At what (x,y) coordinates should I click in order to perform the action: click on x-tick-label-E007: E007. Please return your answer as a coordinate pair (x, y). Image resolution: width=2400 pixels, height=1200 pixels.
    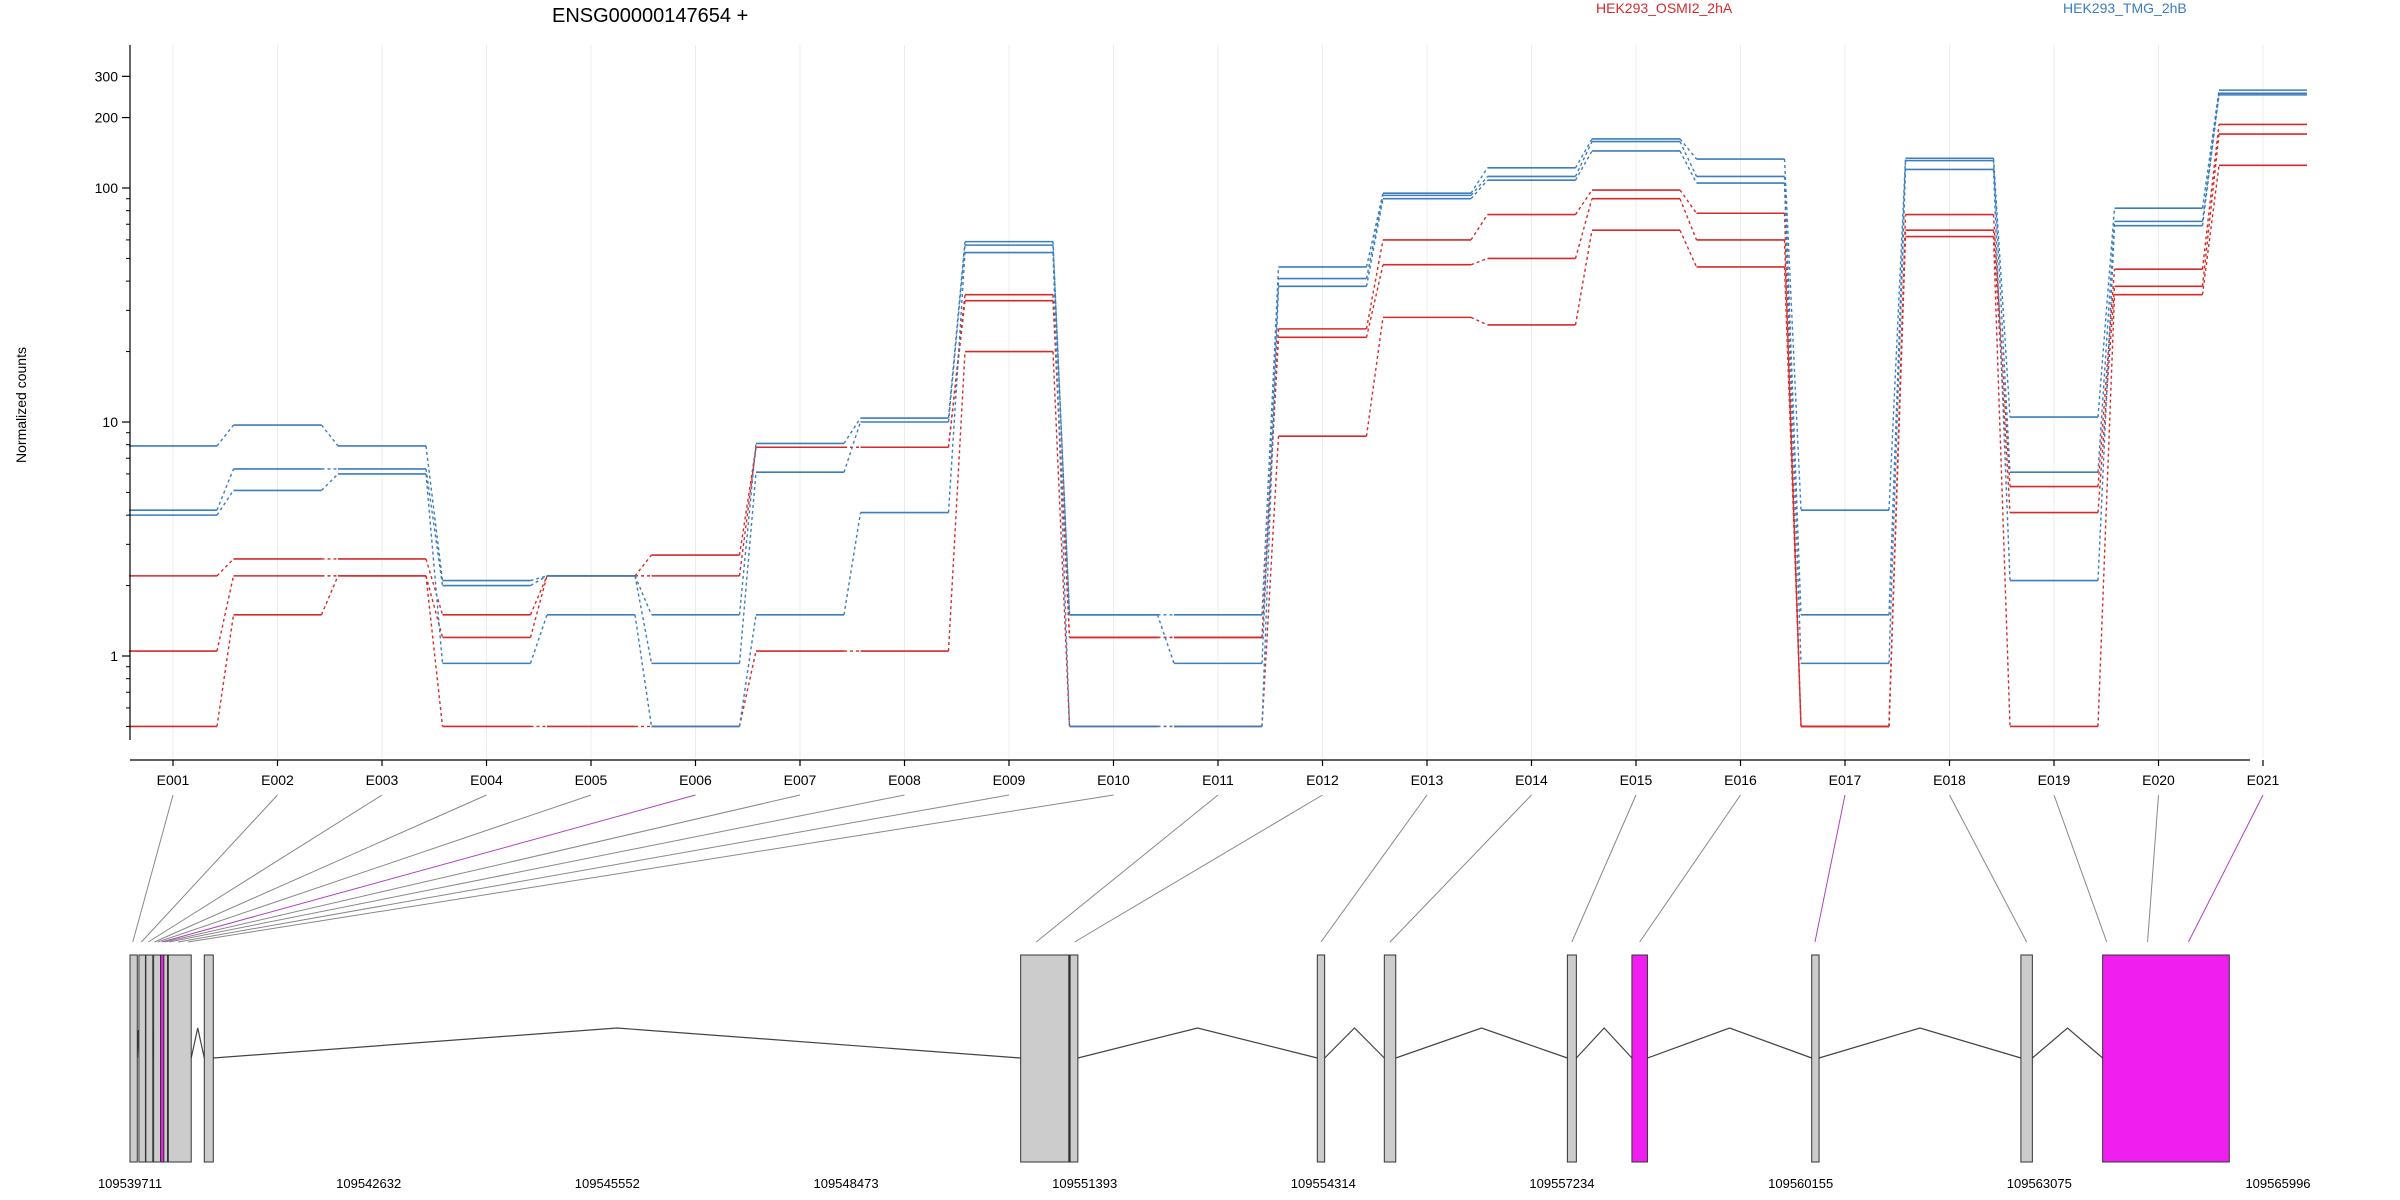
    Looking at the image, I should click on (800, 780).